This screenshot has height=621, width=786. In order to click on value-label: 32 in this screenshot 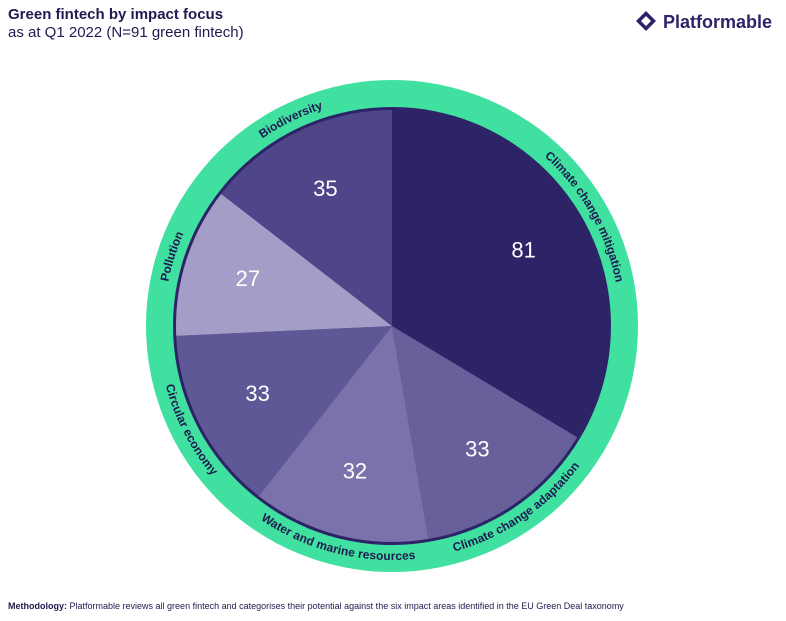, I will do `click(355, 470)`.